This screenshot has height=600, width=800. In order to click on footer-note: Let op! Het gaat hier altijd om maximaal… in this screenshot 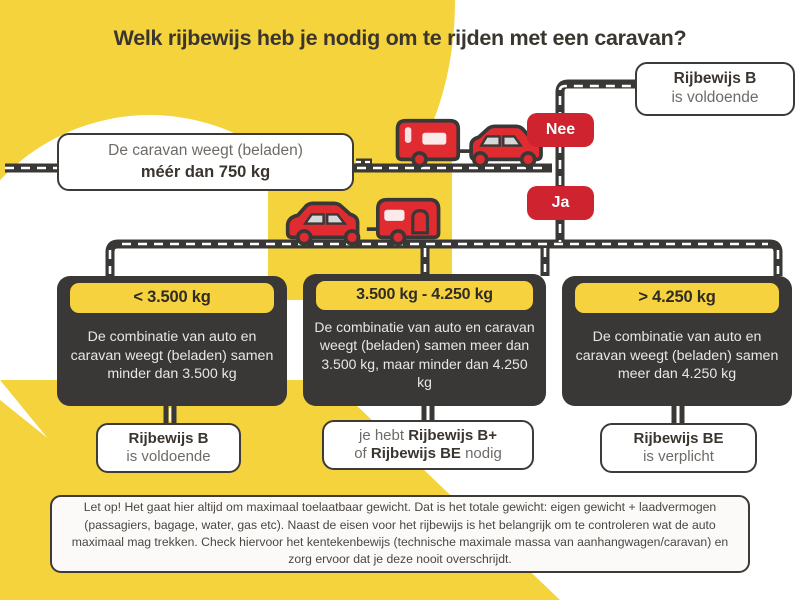, I will do `click(400, 534)`.